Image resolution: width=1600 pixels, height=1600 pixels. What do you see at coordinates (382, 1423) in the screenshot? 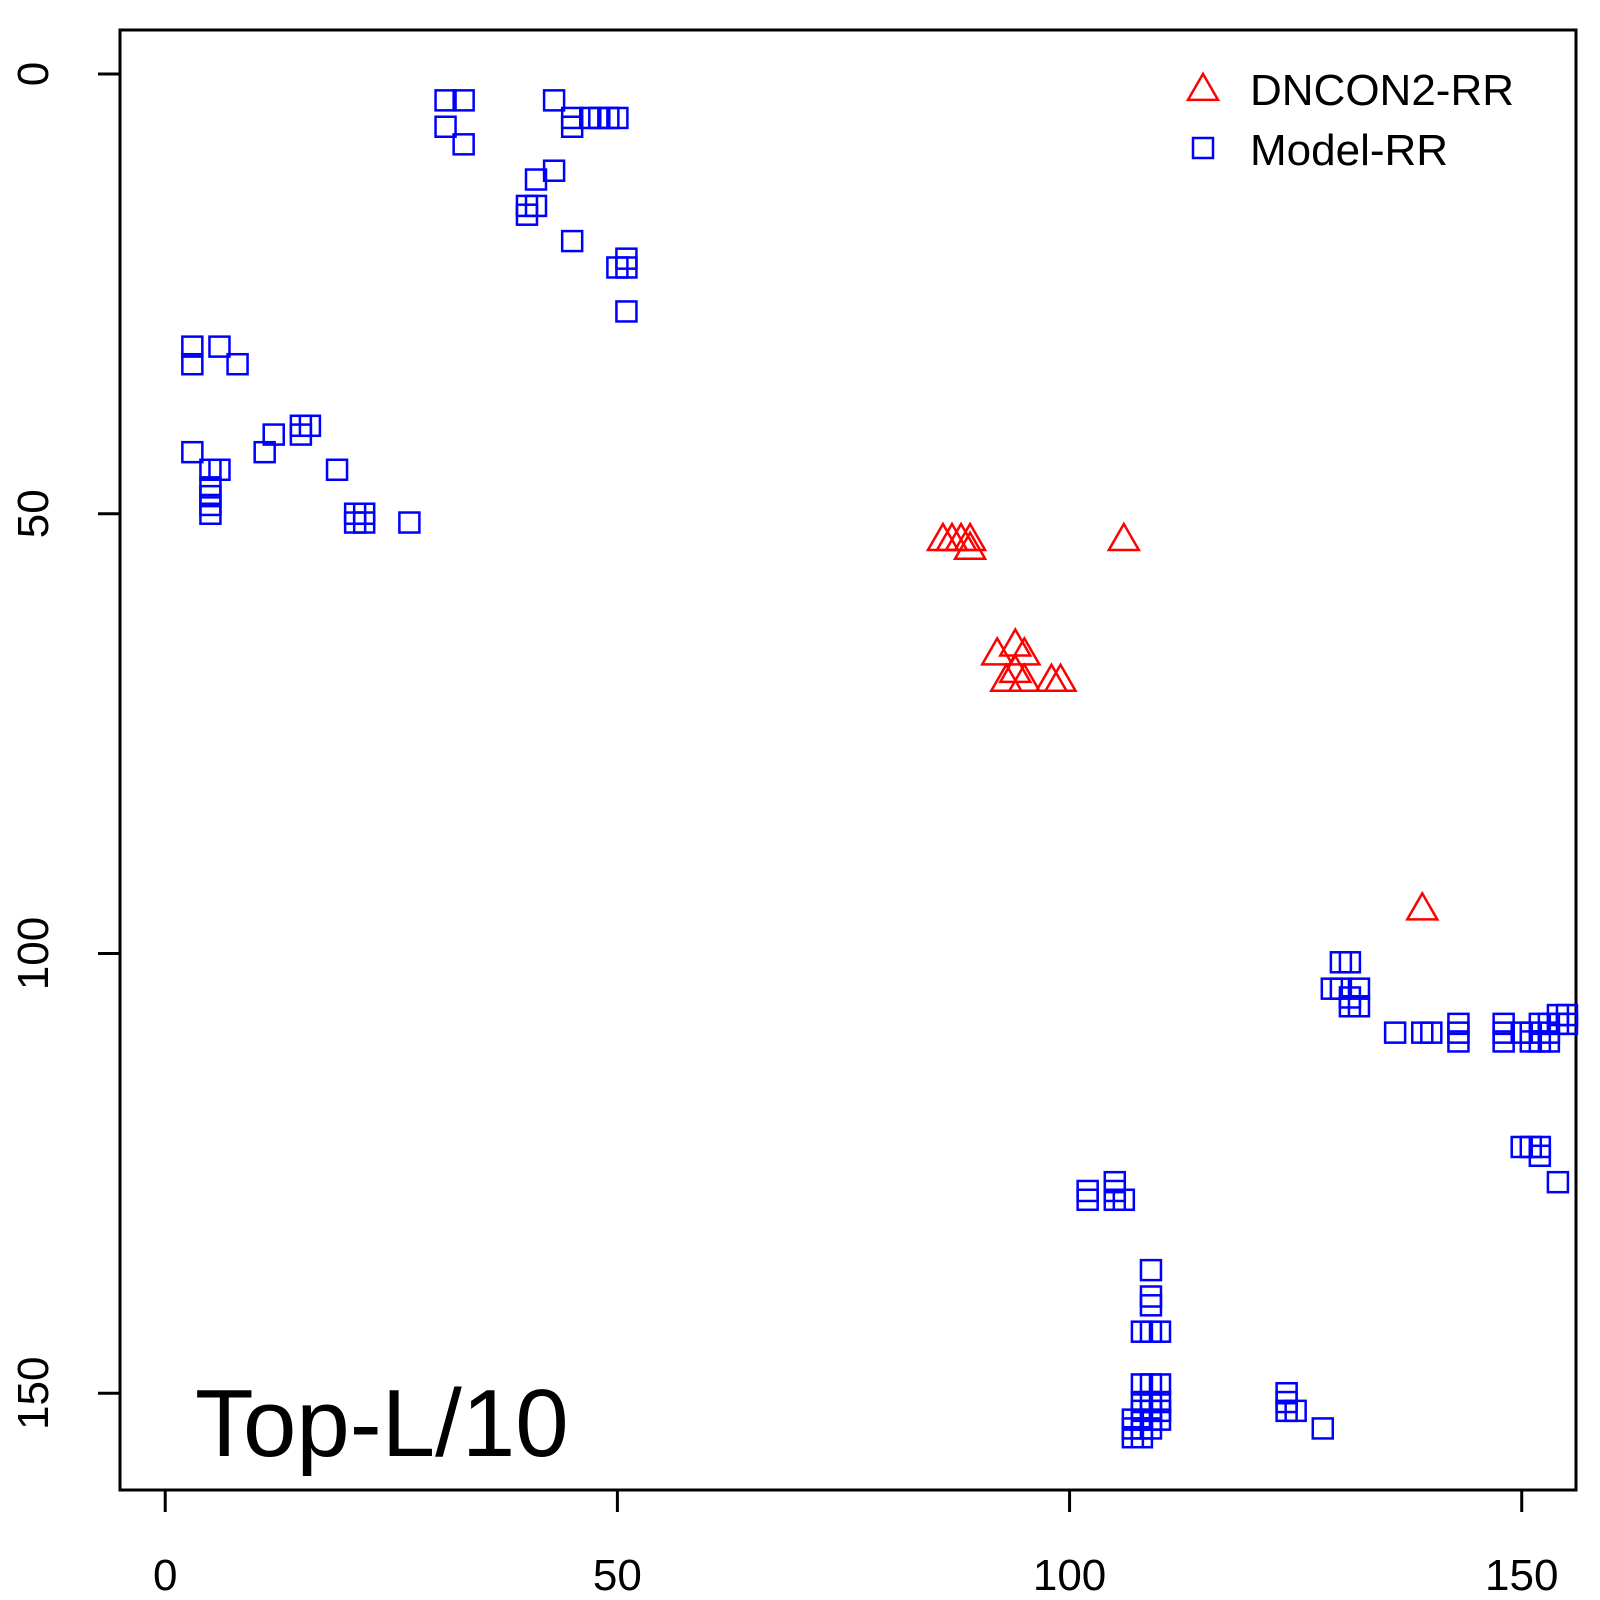
I see `chart-annotation: Top-L/10` at bounding box center [382, 1423].